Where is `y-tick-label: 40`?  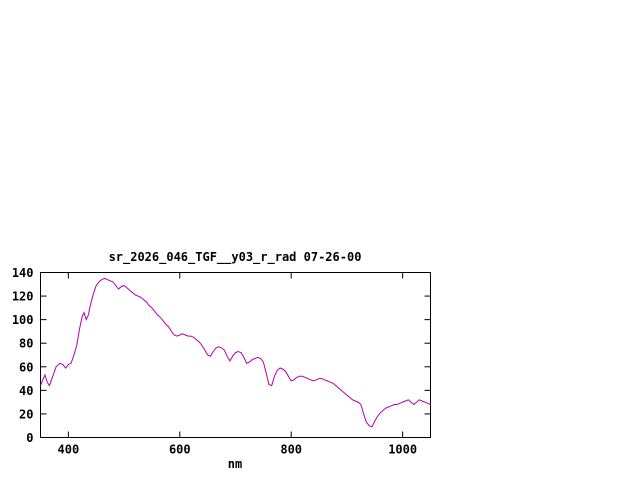
y-tick-label: 40 is located at coordinates (26, 391).